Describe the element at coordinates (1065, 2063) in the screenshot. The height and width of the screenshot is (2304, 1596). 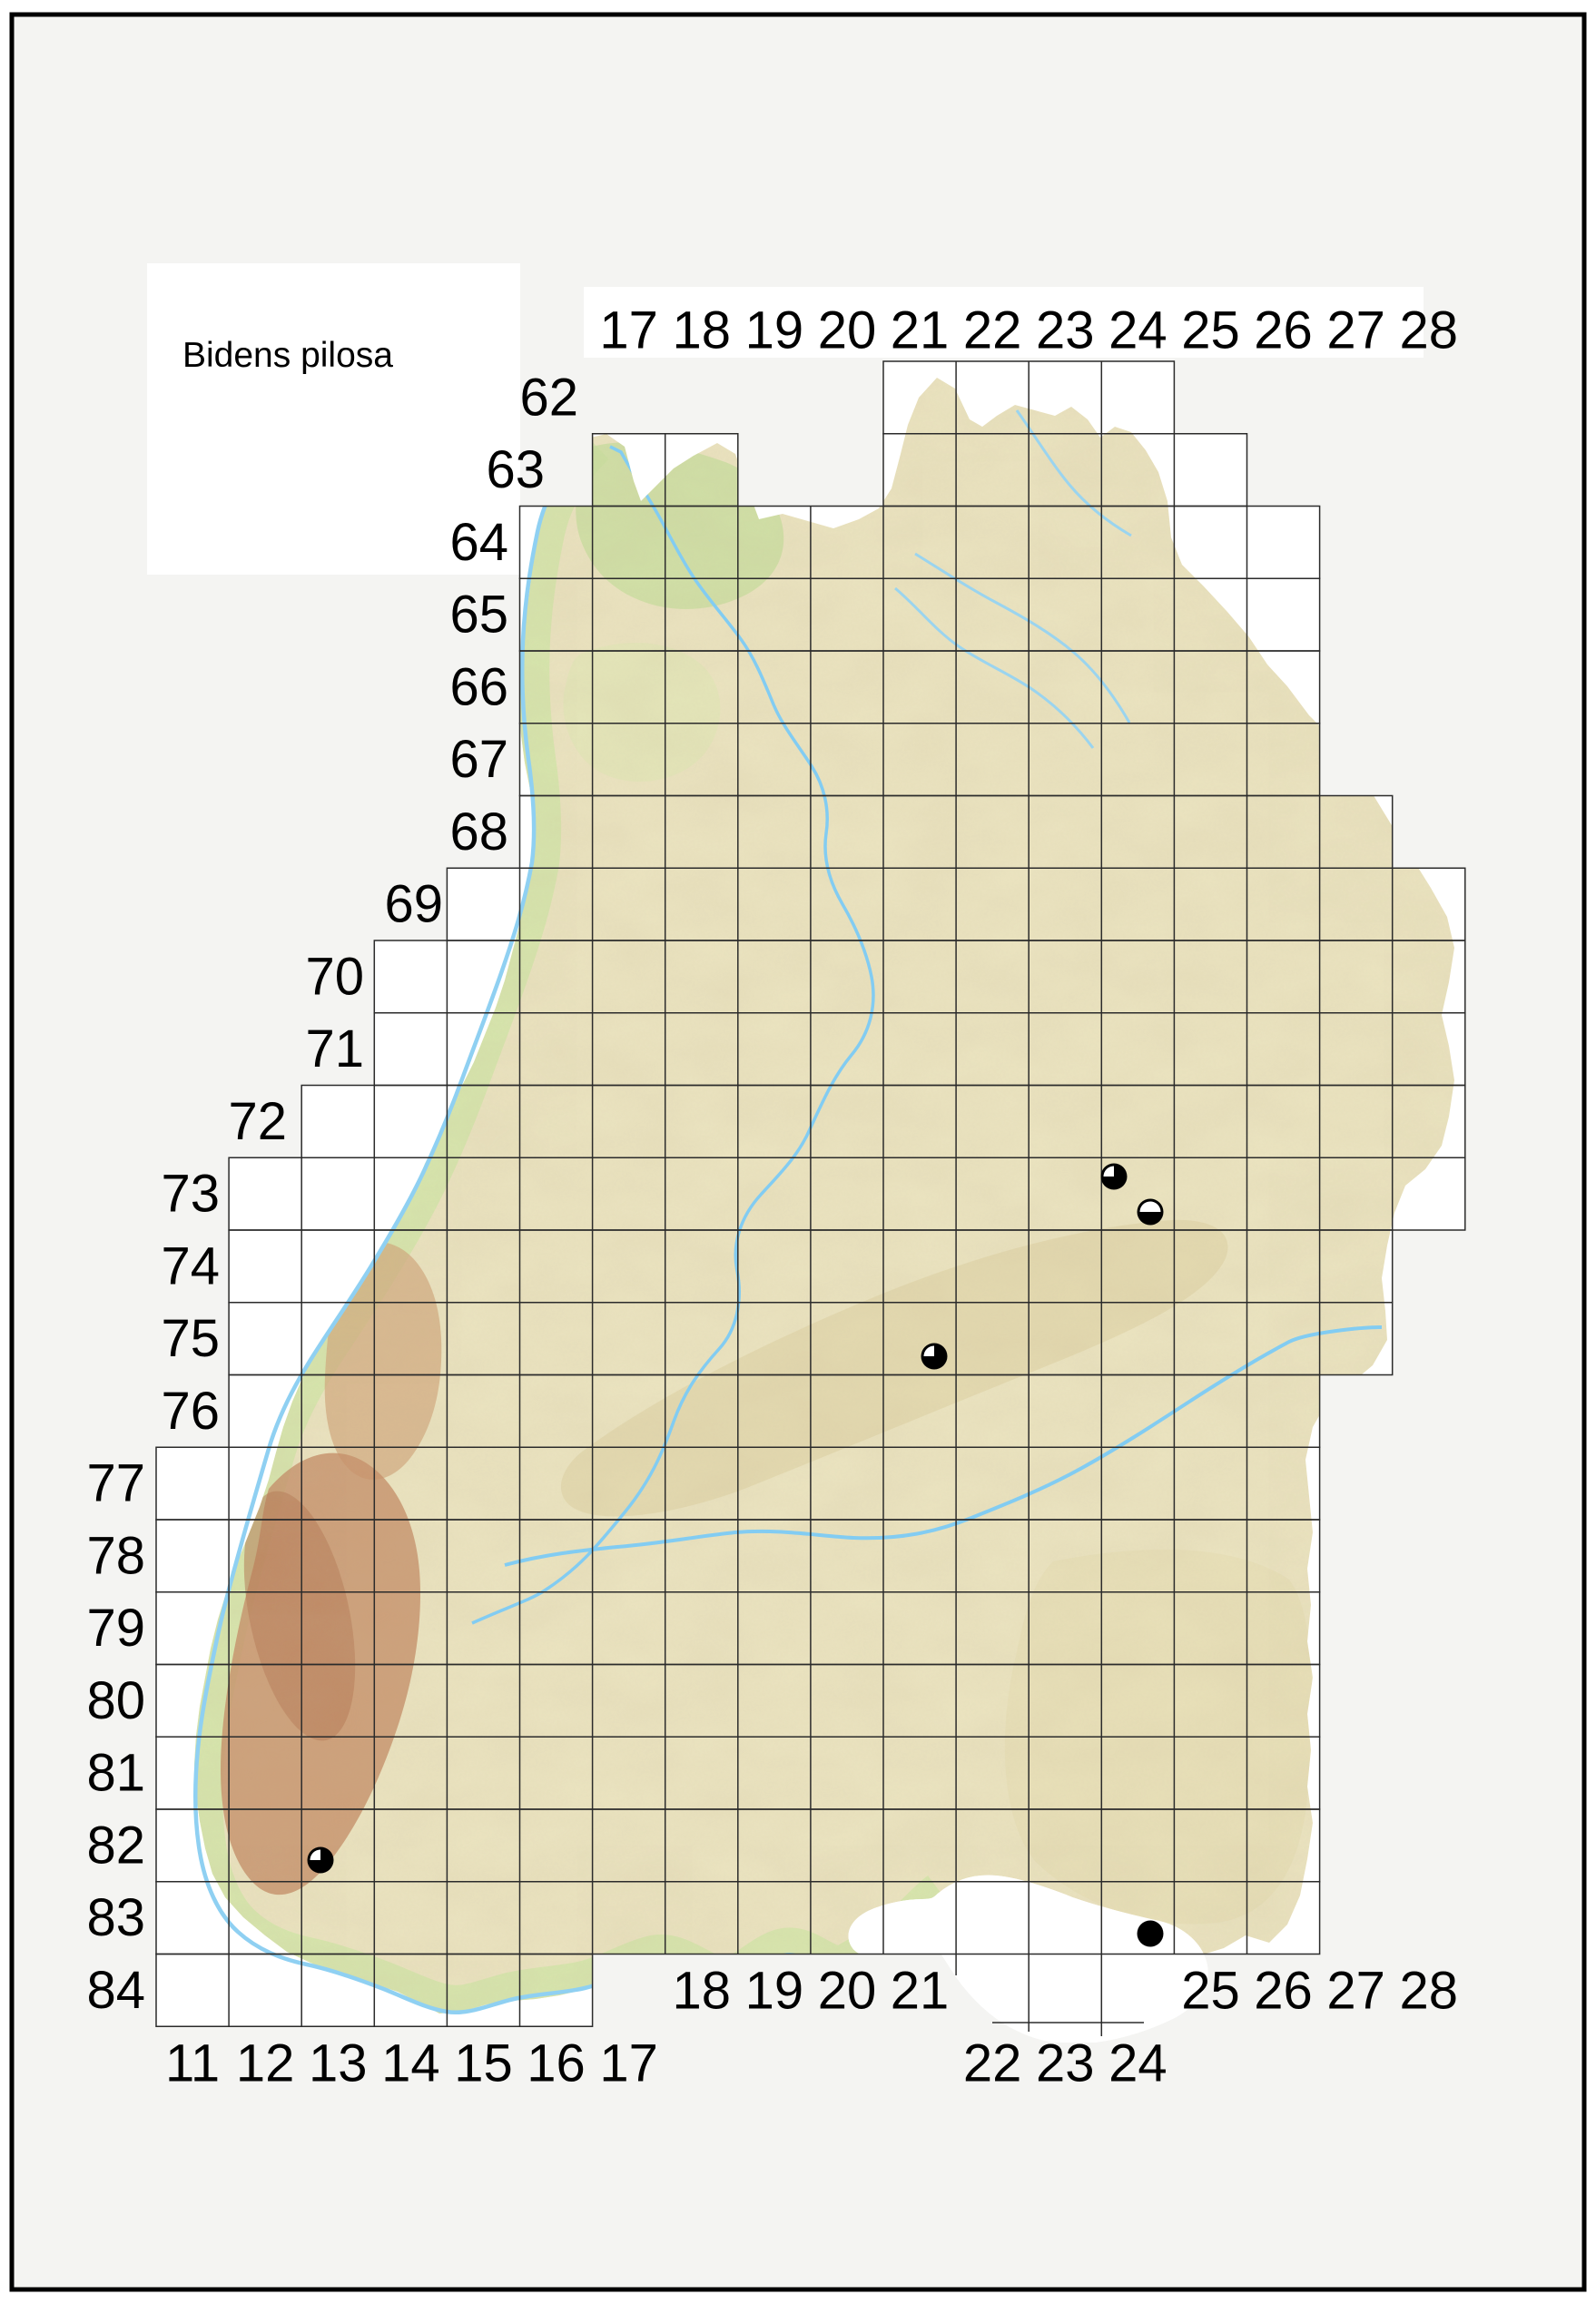
I see `col-label-bottom: 23` at that location.